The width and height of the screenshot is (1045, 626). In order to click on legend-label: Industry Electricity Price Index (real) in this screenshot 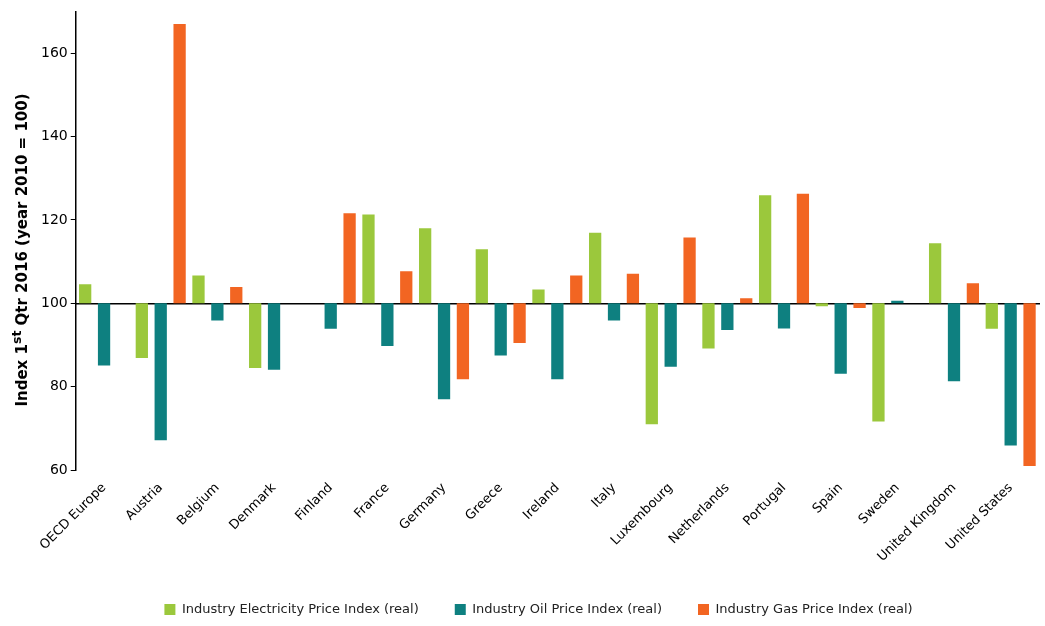, I will do `click(300, 608)`.